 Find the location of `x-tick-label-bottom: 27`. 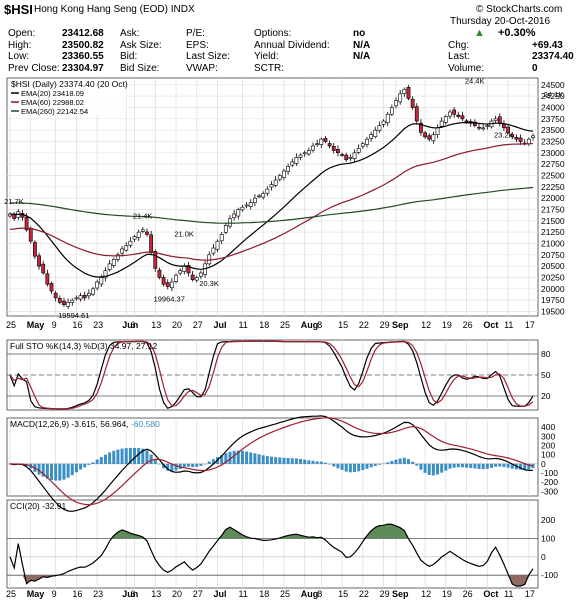

x-tick-label-bottom: 27 is located at coordinates (198, 594).